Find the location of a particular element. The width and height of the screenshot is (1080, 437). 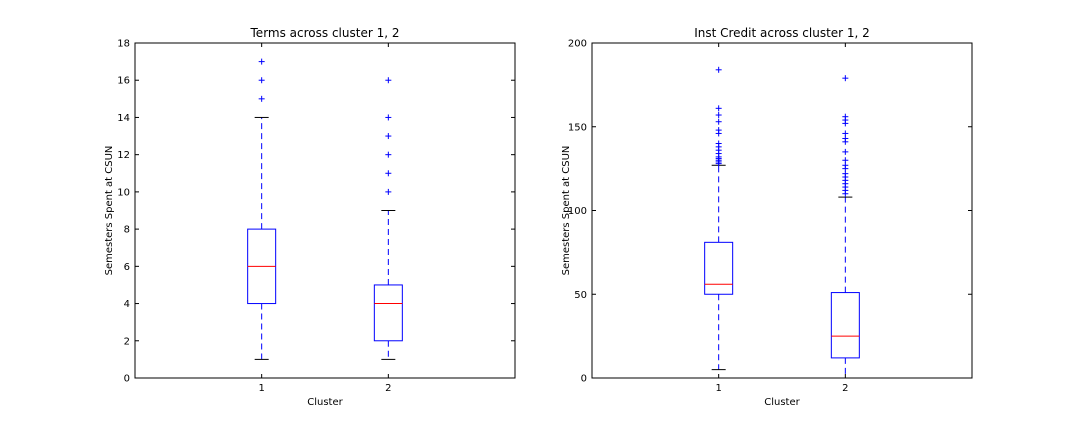

y-tick-label: 16 is located at coordinates (123, 81).